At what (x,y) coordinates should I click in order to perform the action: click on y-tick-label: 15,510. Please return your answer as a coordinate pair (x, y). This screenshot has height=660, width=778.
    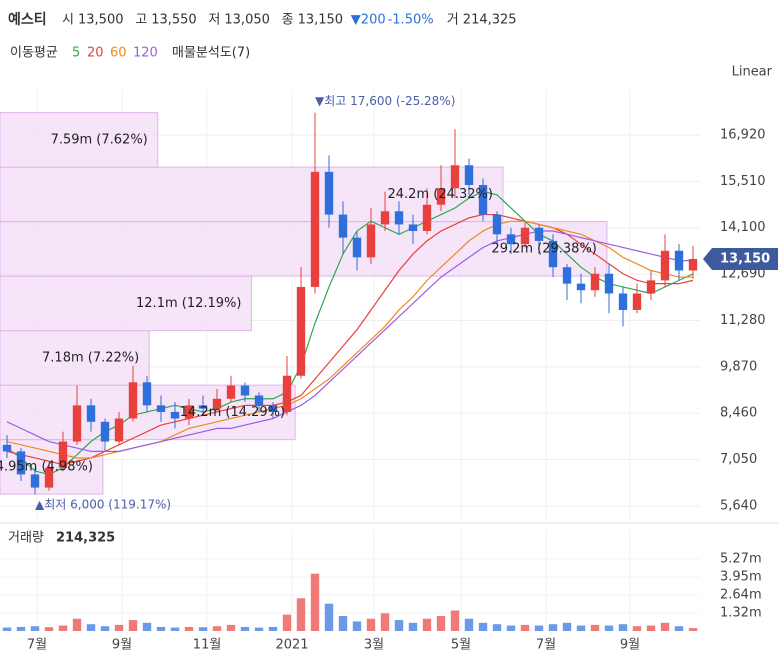
    Looking at the image, I should click on (743, 181).